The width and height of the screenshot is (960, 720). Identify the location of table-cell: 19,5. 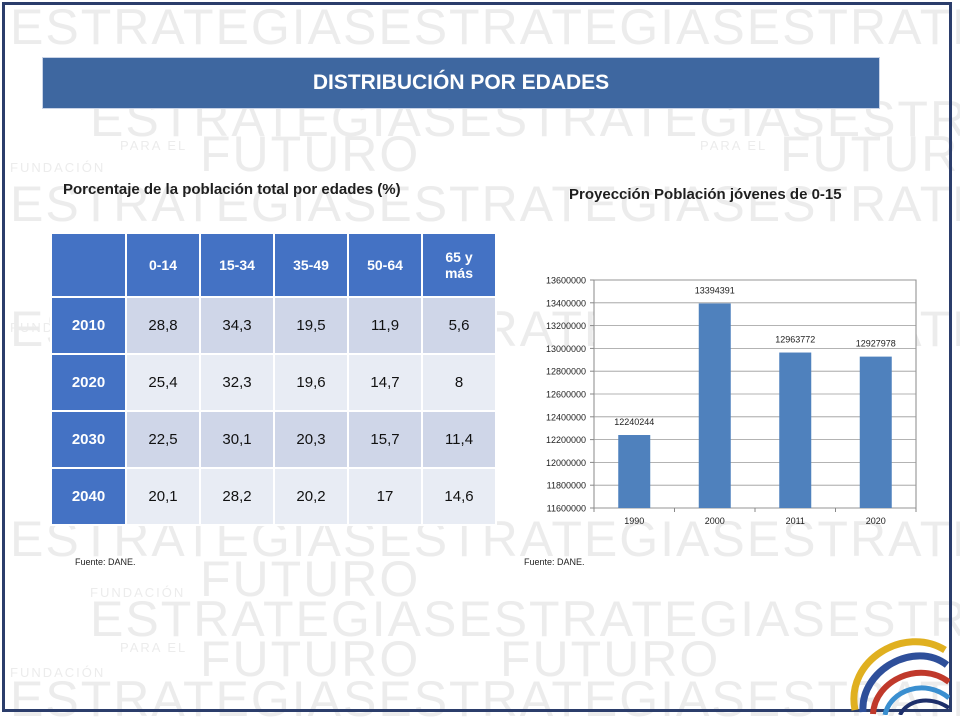
(311, 325).